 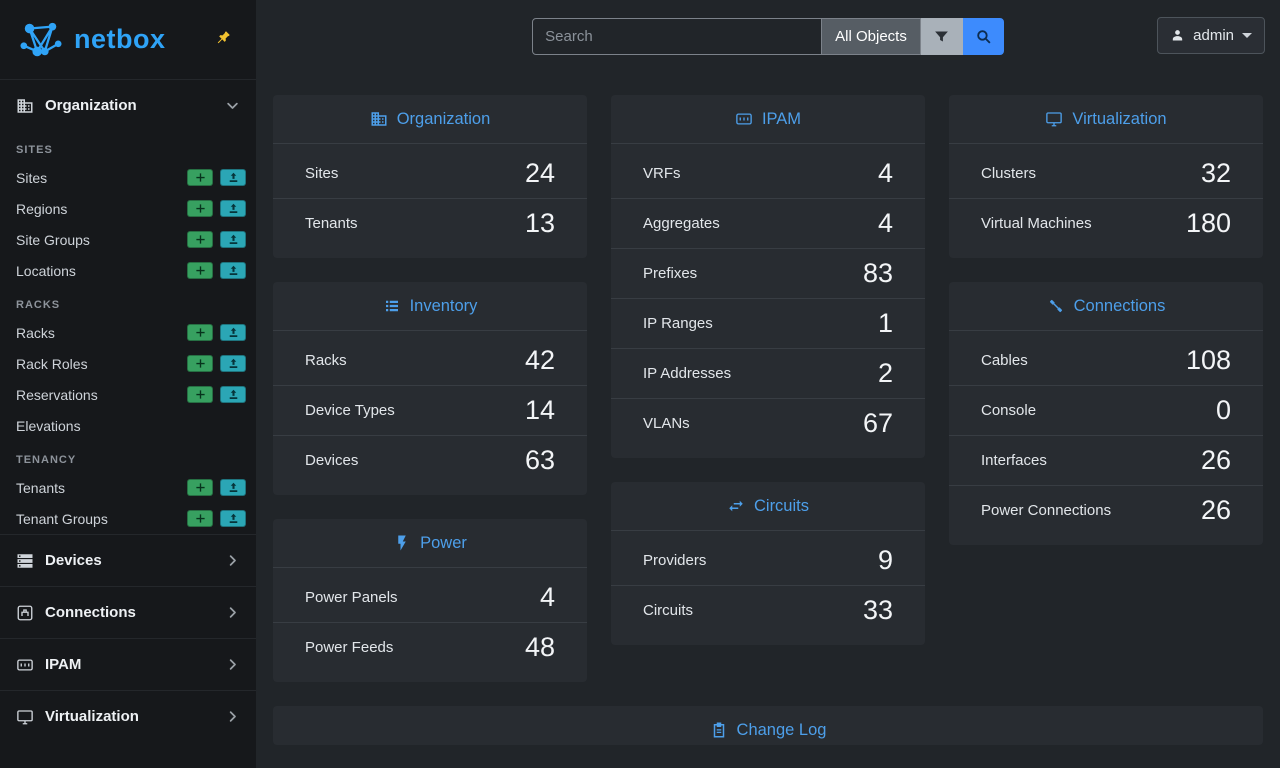 What do you see at coordinates (322, 173) in the screenshot?
I see `stat-link-sites: Sites` at bounding box center [322, 173].